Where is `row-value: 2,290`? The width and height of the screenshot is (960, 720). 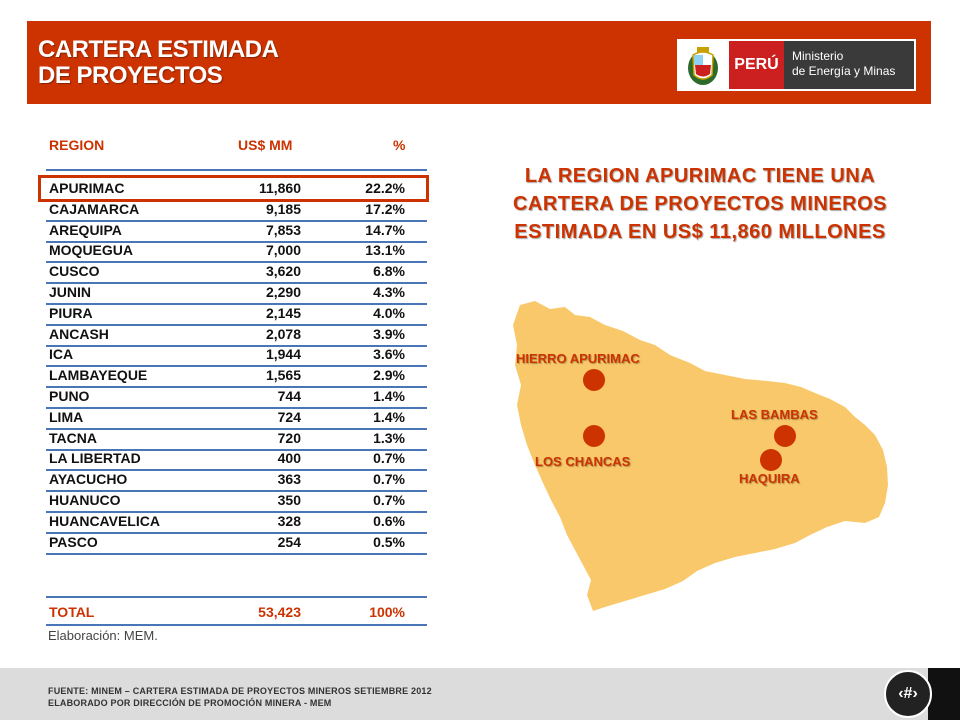 row-value: 2,290 is located at coordinates (283, 292).